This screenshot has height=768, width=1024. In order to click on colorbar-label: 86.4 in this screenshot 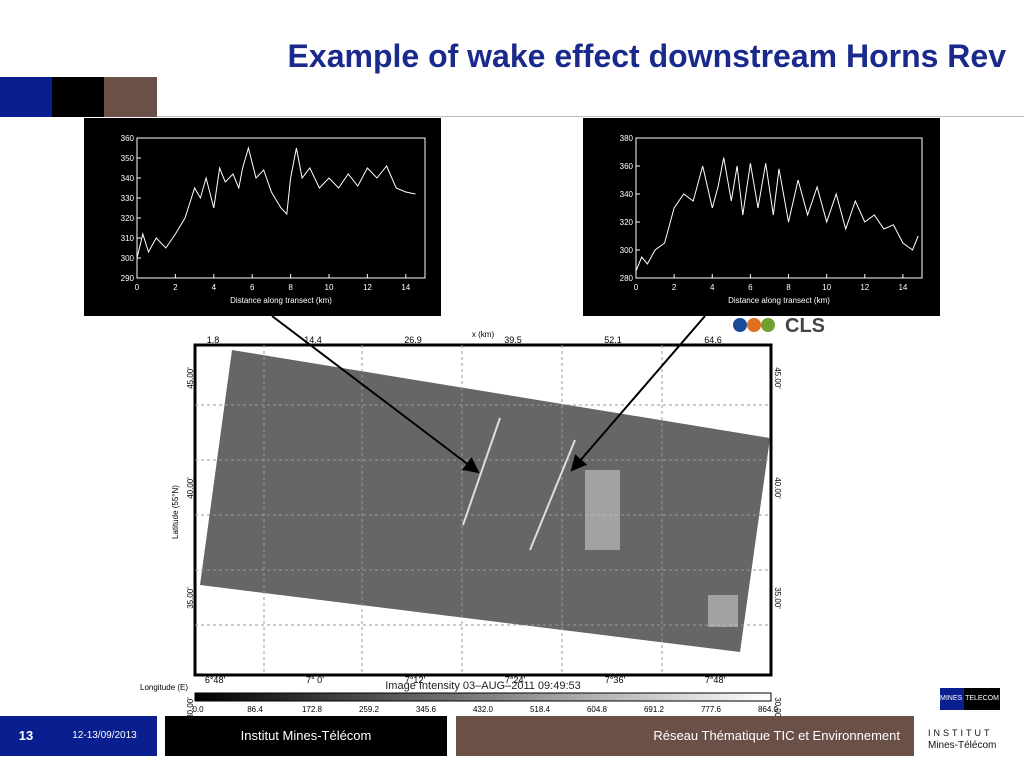, I will do `click(255, 709)`.